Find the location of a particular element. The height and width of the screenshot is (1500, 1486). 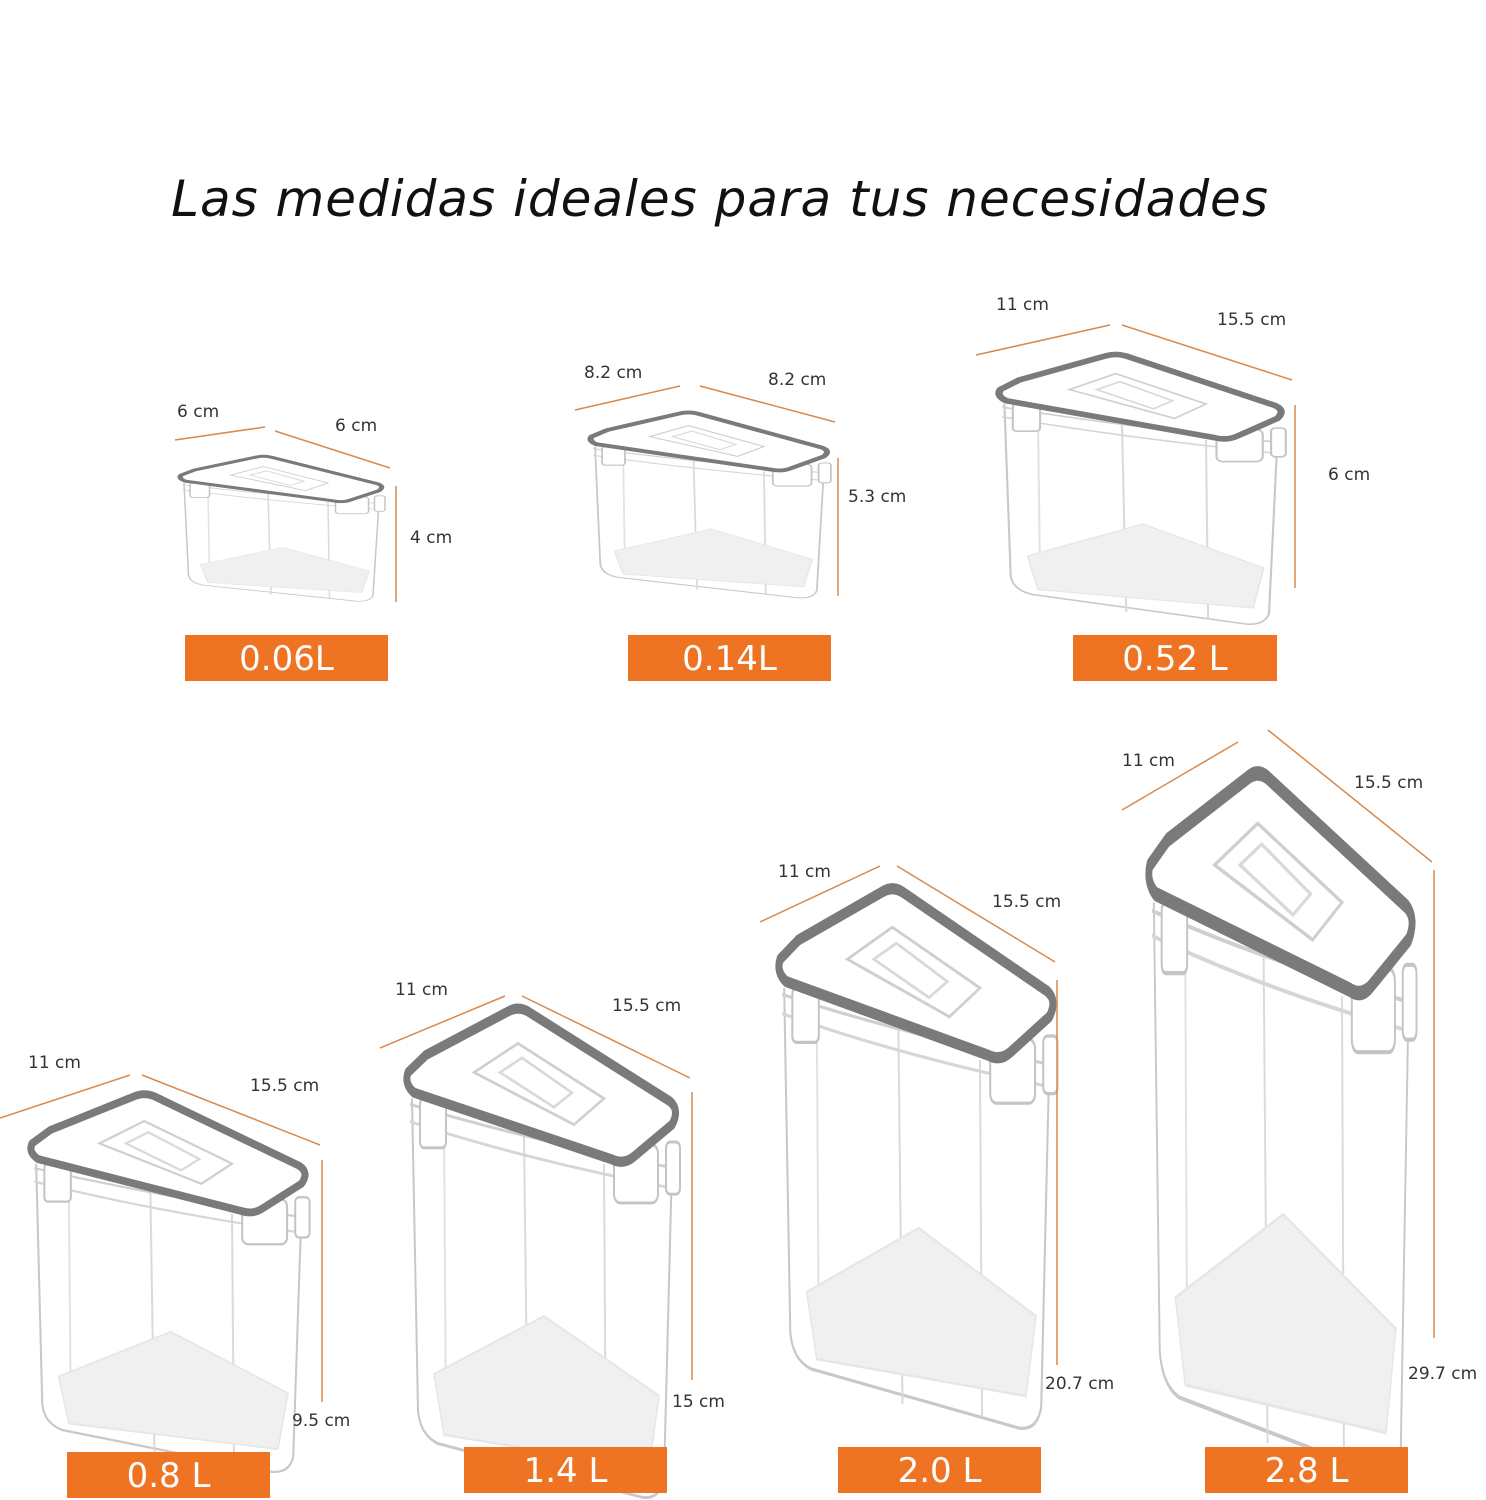

depth-label-0-8l: 15.5 cm is located at coordinates (285, 1086).